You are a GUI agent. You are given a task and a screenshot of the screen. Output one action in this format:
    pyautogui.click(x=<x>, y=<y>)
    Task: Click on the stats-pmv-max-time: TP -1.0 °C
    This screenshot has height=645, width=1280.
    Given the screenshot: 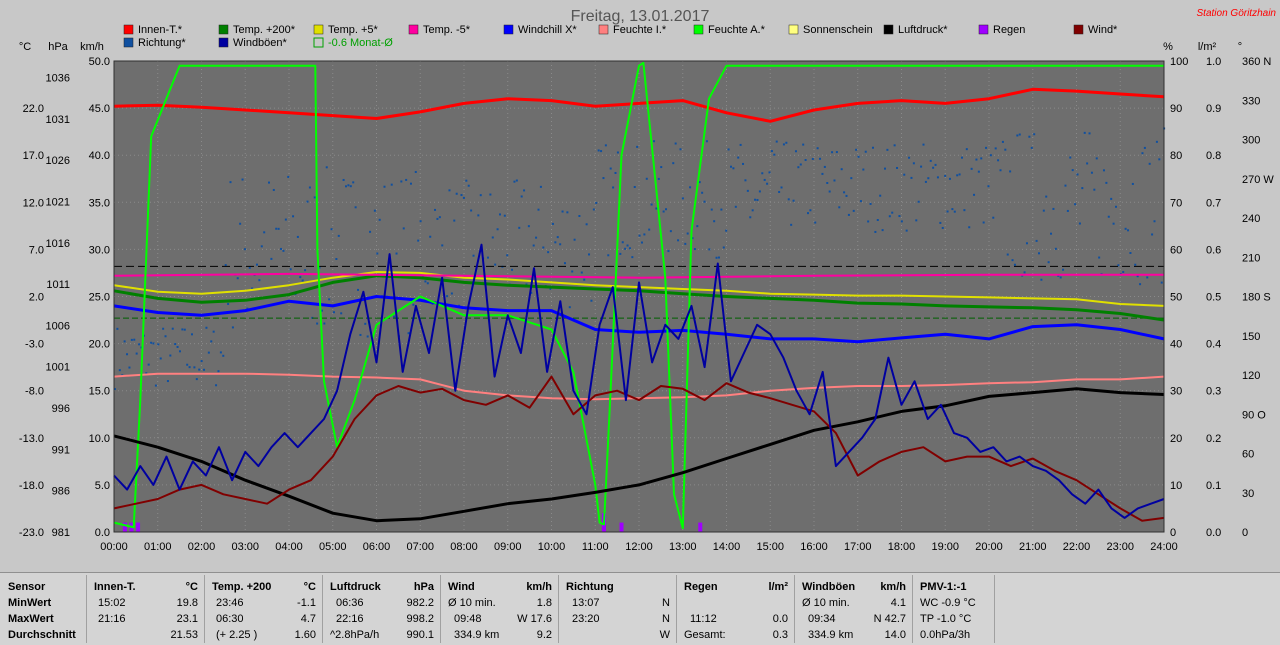 What is the action you would take?
    pyautogui.click(x=946, y=619)
    